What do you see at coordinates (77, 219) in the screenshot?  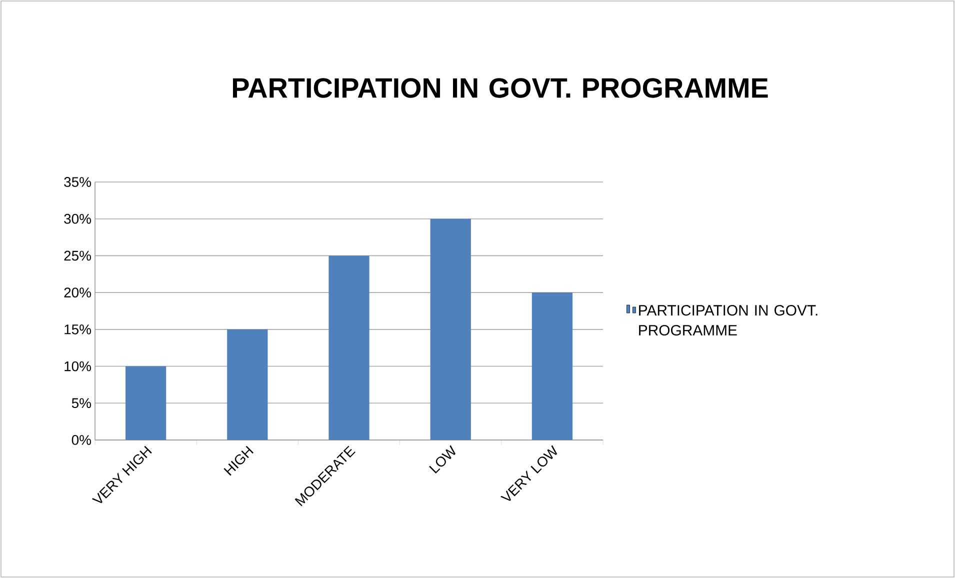 I see `y-tick-label: 30%` at bounding box center [77, 219].